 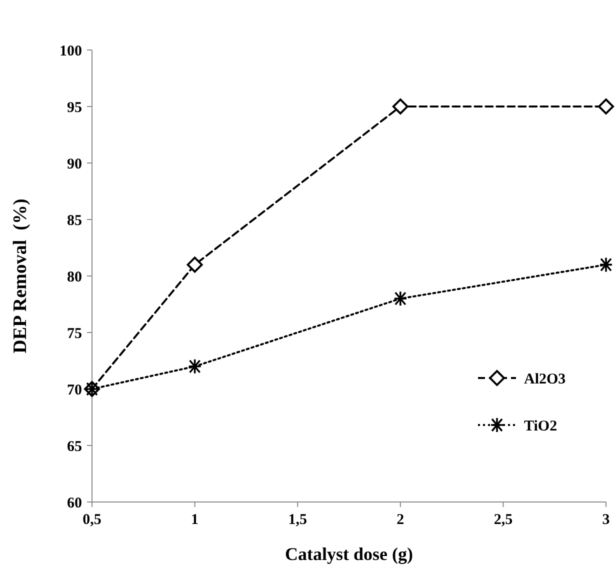 What do you see at coordinates (606, 520) in the screenshot?
I see `x-tick-label: 3` at bounding box center [606, 520].